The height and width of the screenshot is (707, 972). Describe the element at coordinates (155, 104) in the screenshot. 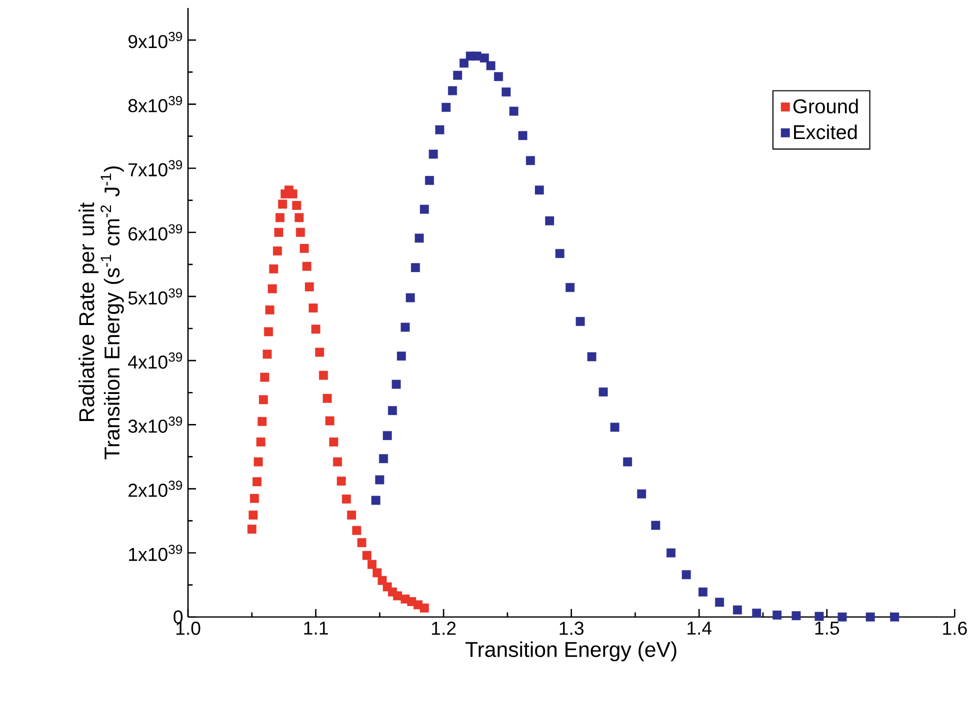

I see `y-tick-label: 8x10$^{39}$` at that location.